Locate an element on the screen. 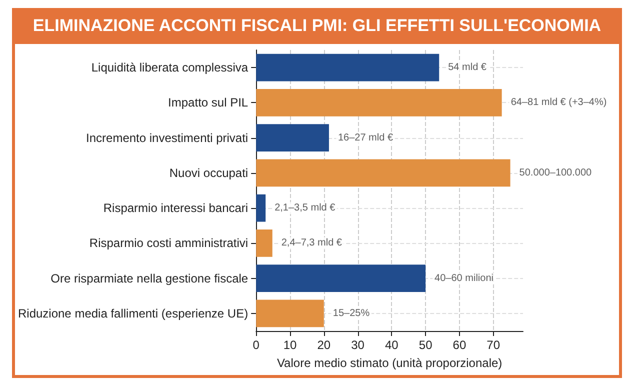 This screenshot has height=388, width=640. annotation: 64–81 mld € (+3–4%) is located at coordinates (558, 102).